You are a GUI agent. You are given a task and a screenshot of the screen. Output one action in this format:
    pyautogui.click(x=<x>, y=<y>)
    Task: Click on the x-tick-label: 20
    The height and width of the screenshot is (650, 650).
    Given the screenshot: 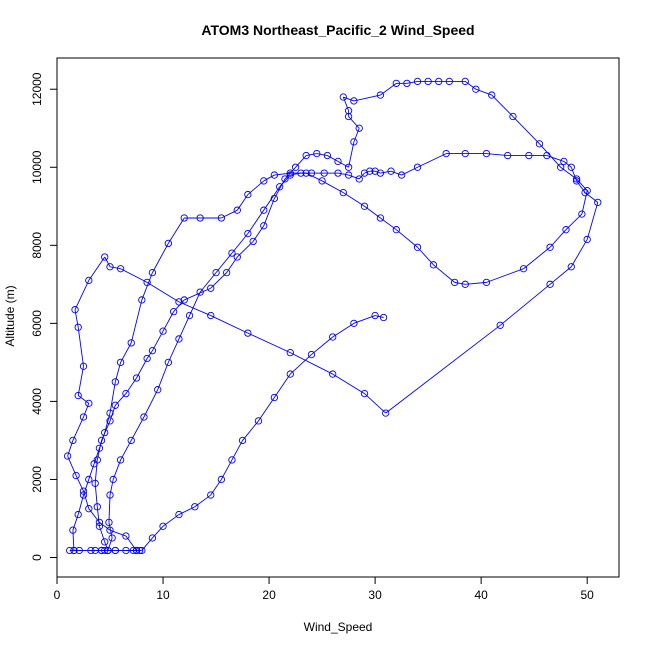 What is the action you would take?
    pyautogui.click(x=269, y=595)
    